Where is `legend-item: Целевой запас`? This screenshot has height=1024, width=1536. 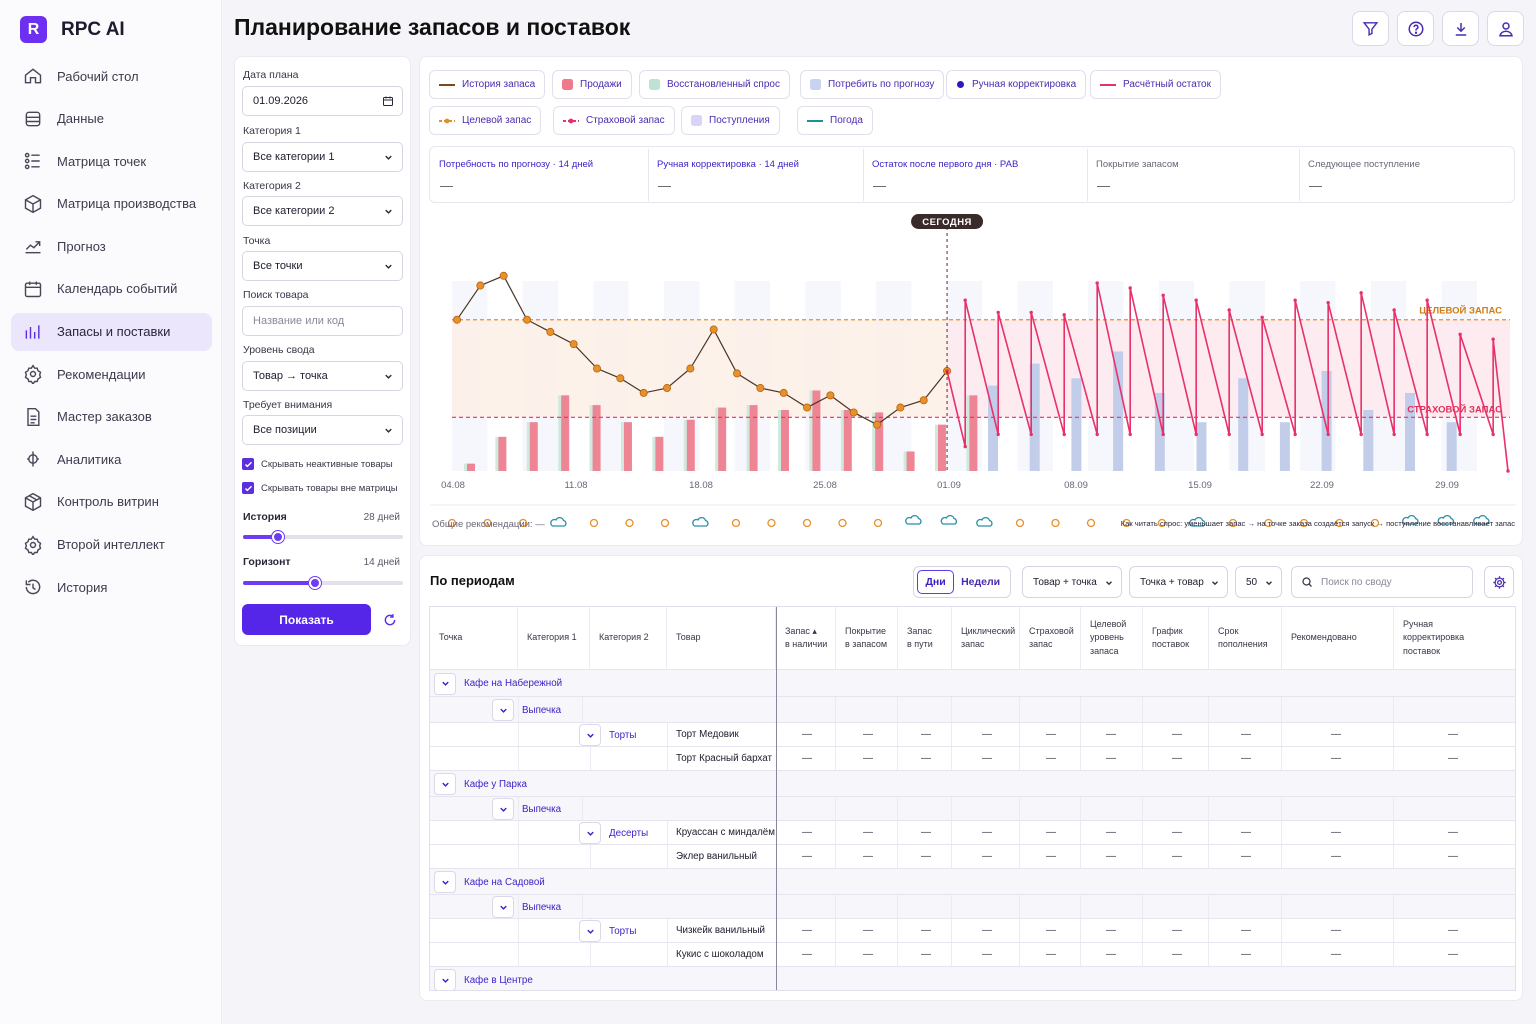 legend-item: Целевой запас is located at coordinates (485, 120).